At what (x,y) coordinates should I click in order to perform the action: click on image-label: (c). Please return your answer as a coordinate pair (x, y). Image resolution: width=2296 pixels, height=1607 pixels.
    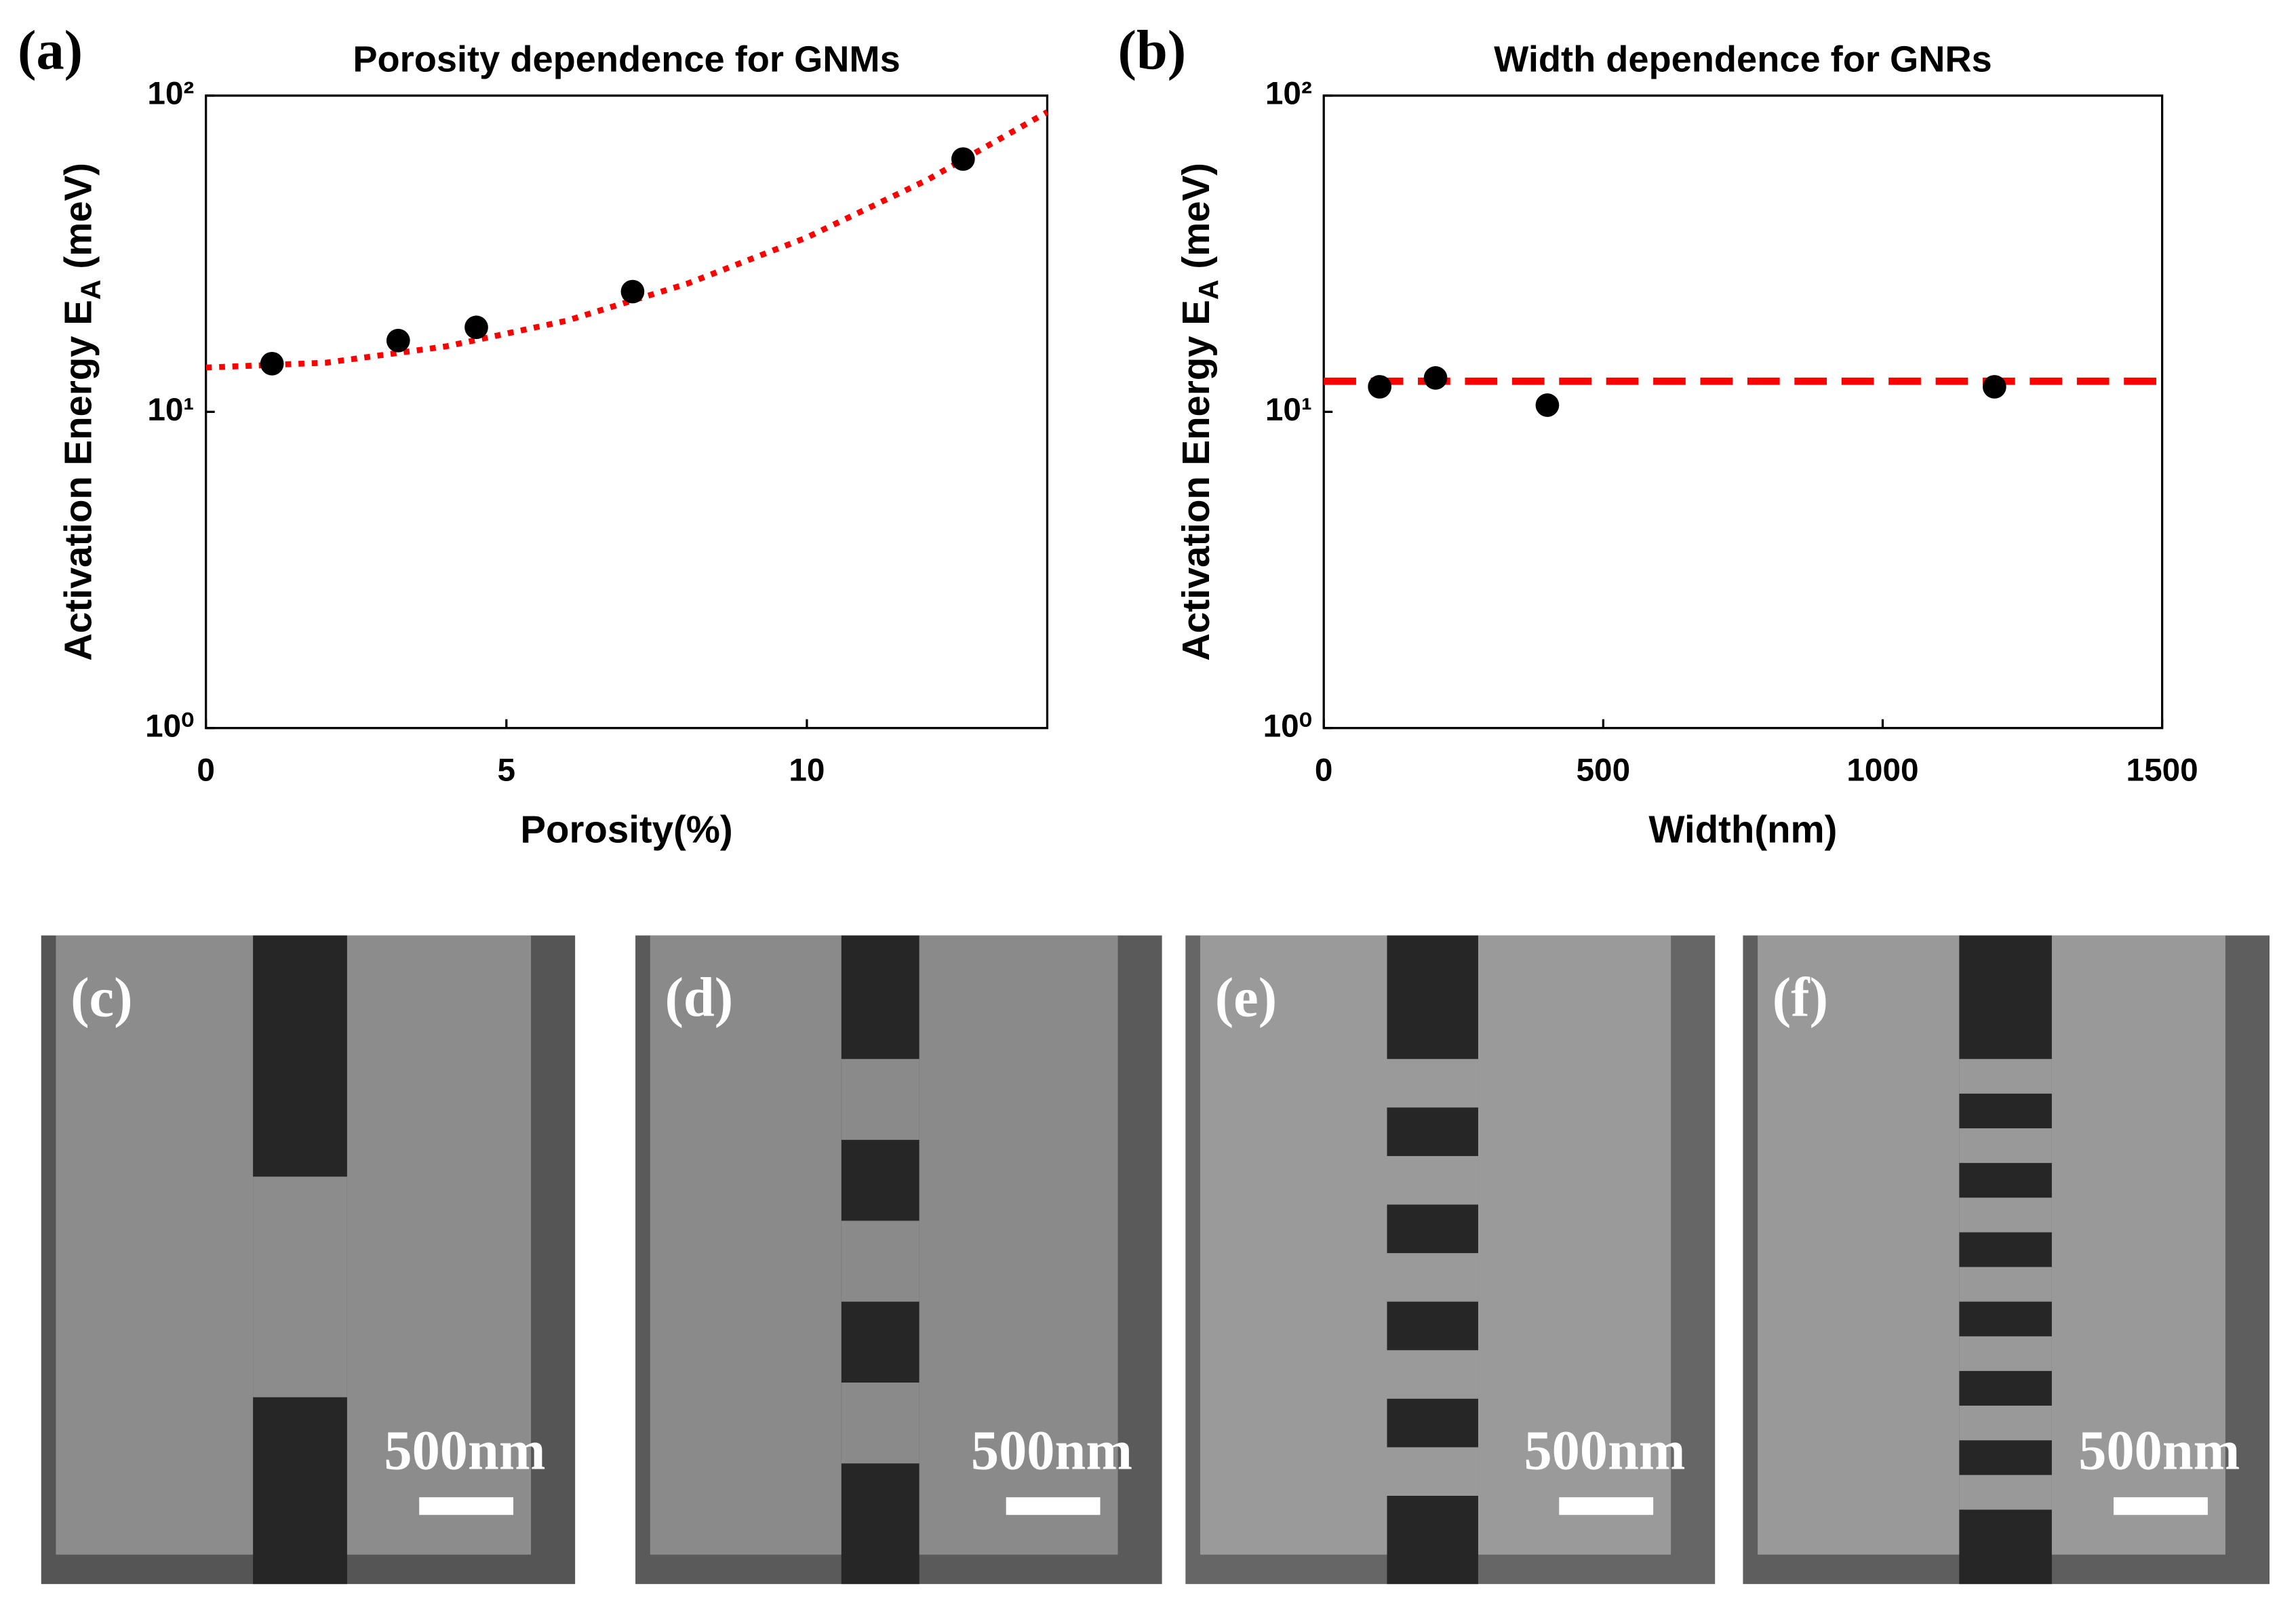
    Looking at the image, I should click on (102, 997).